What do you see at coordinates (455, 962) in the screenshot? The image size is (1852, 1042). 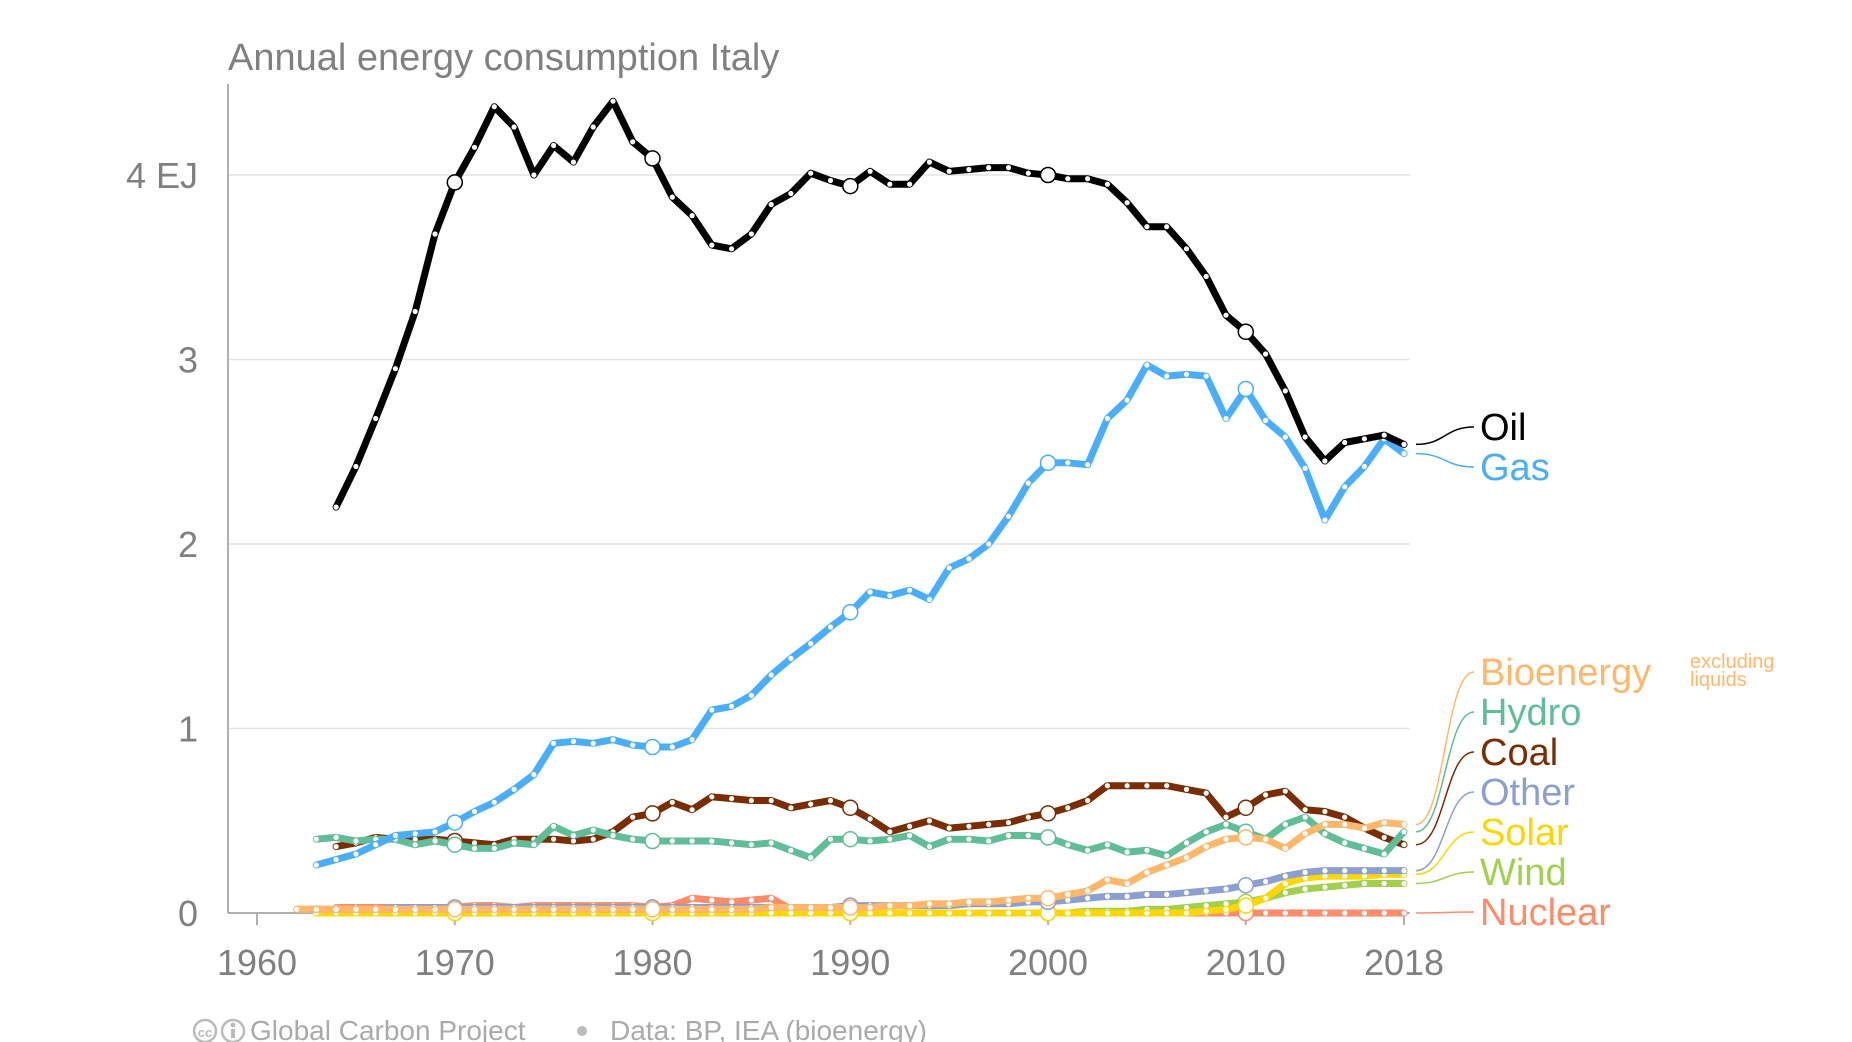 I see `x-tick-label: 1970` at bounding box center [455, 962].